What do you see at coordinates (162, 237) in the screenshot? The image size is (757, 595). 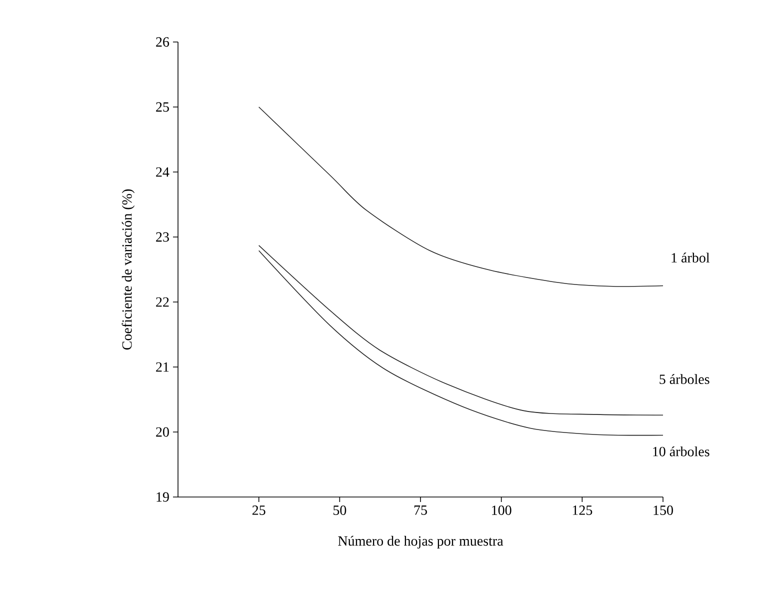 I see `y-tick-label: 23` at bounding box center [162, 237].